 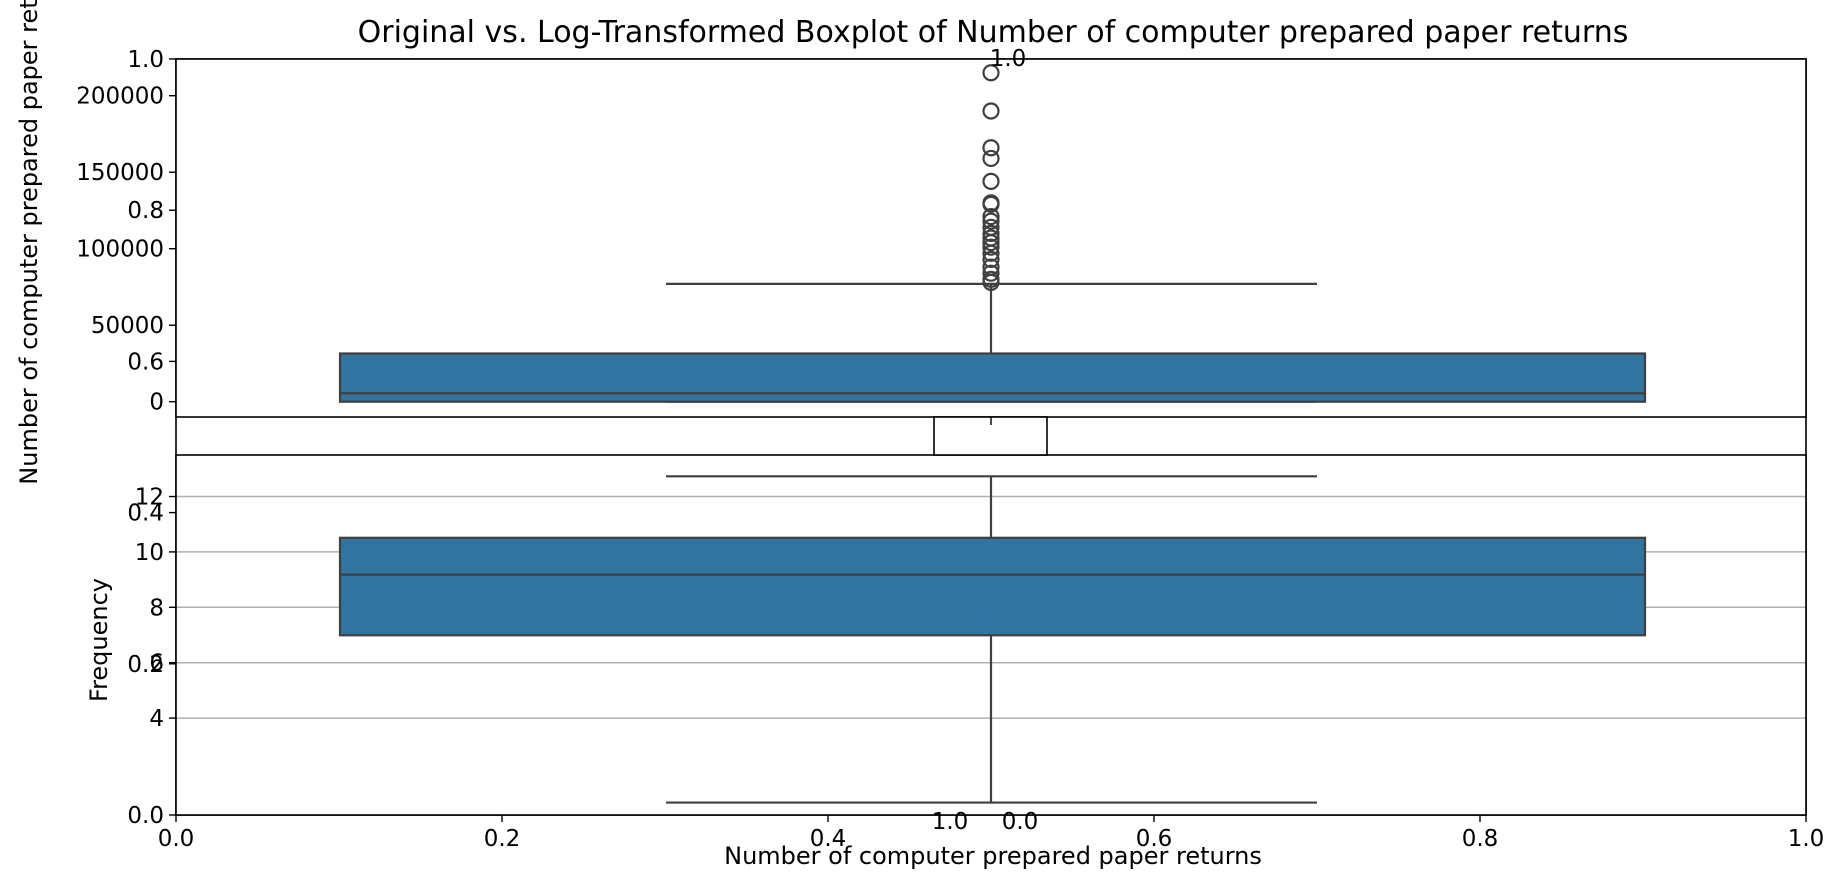 What do you see at coordinates (156, 664) in the screenshot?
I see `y-tick-label: 6` at bounding box center [156, 664].